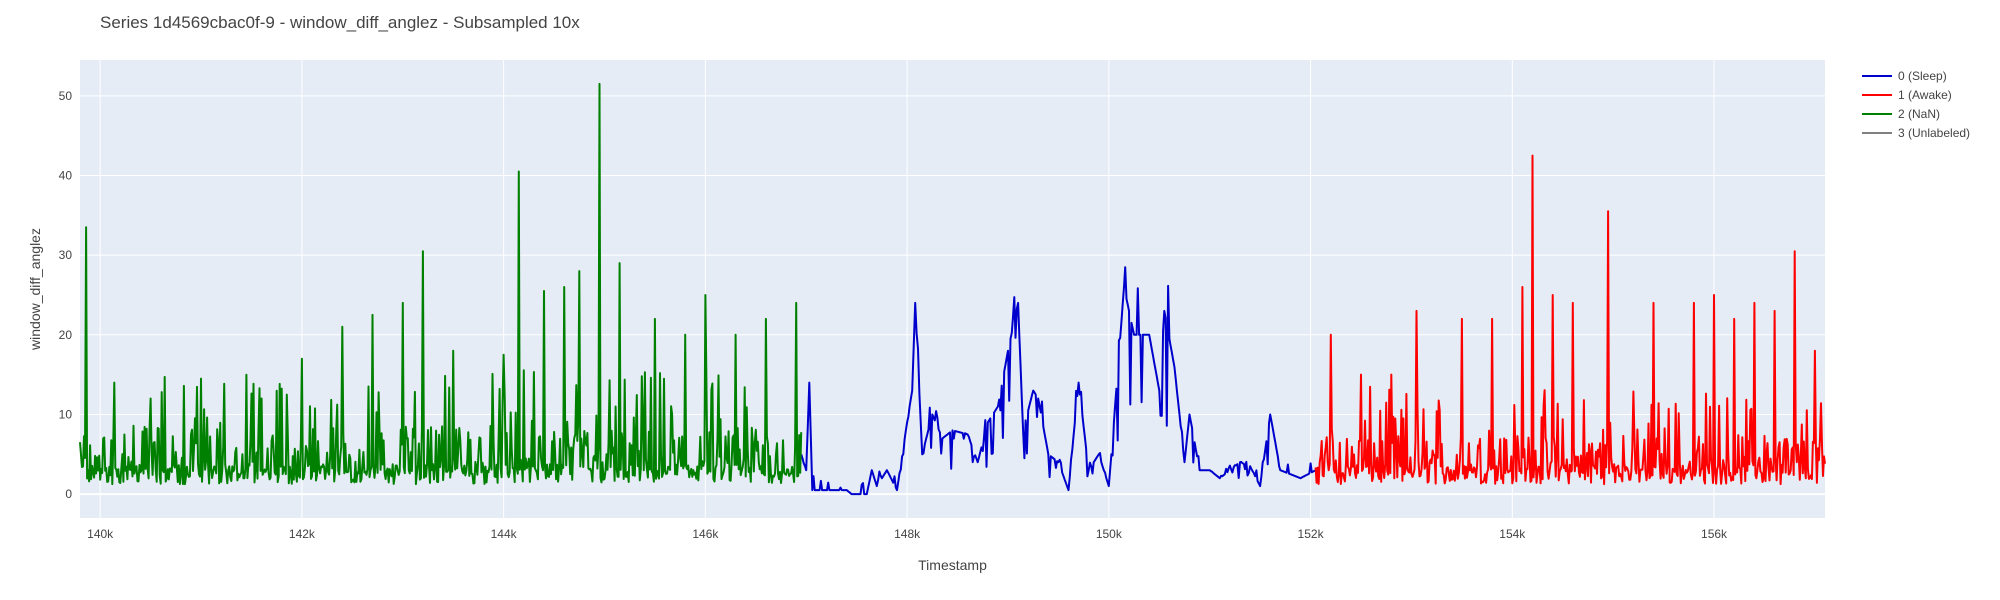  I want to click on y-tick-label: 20, so click(66, 335).